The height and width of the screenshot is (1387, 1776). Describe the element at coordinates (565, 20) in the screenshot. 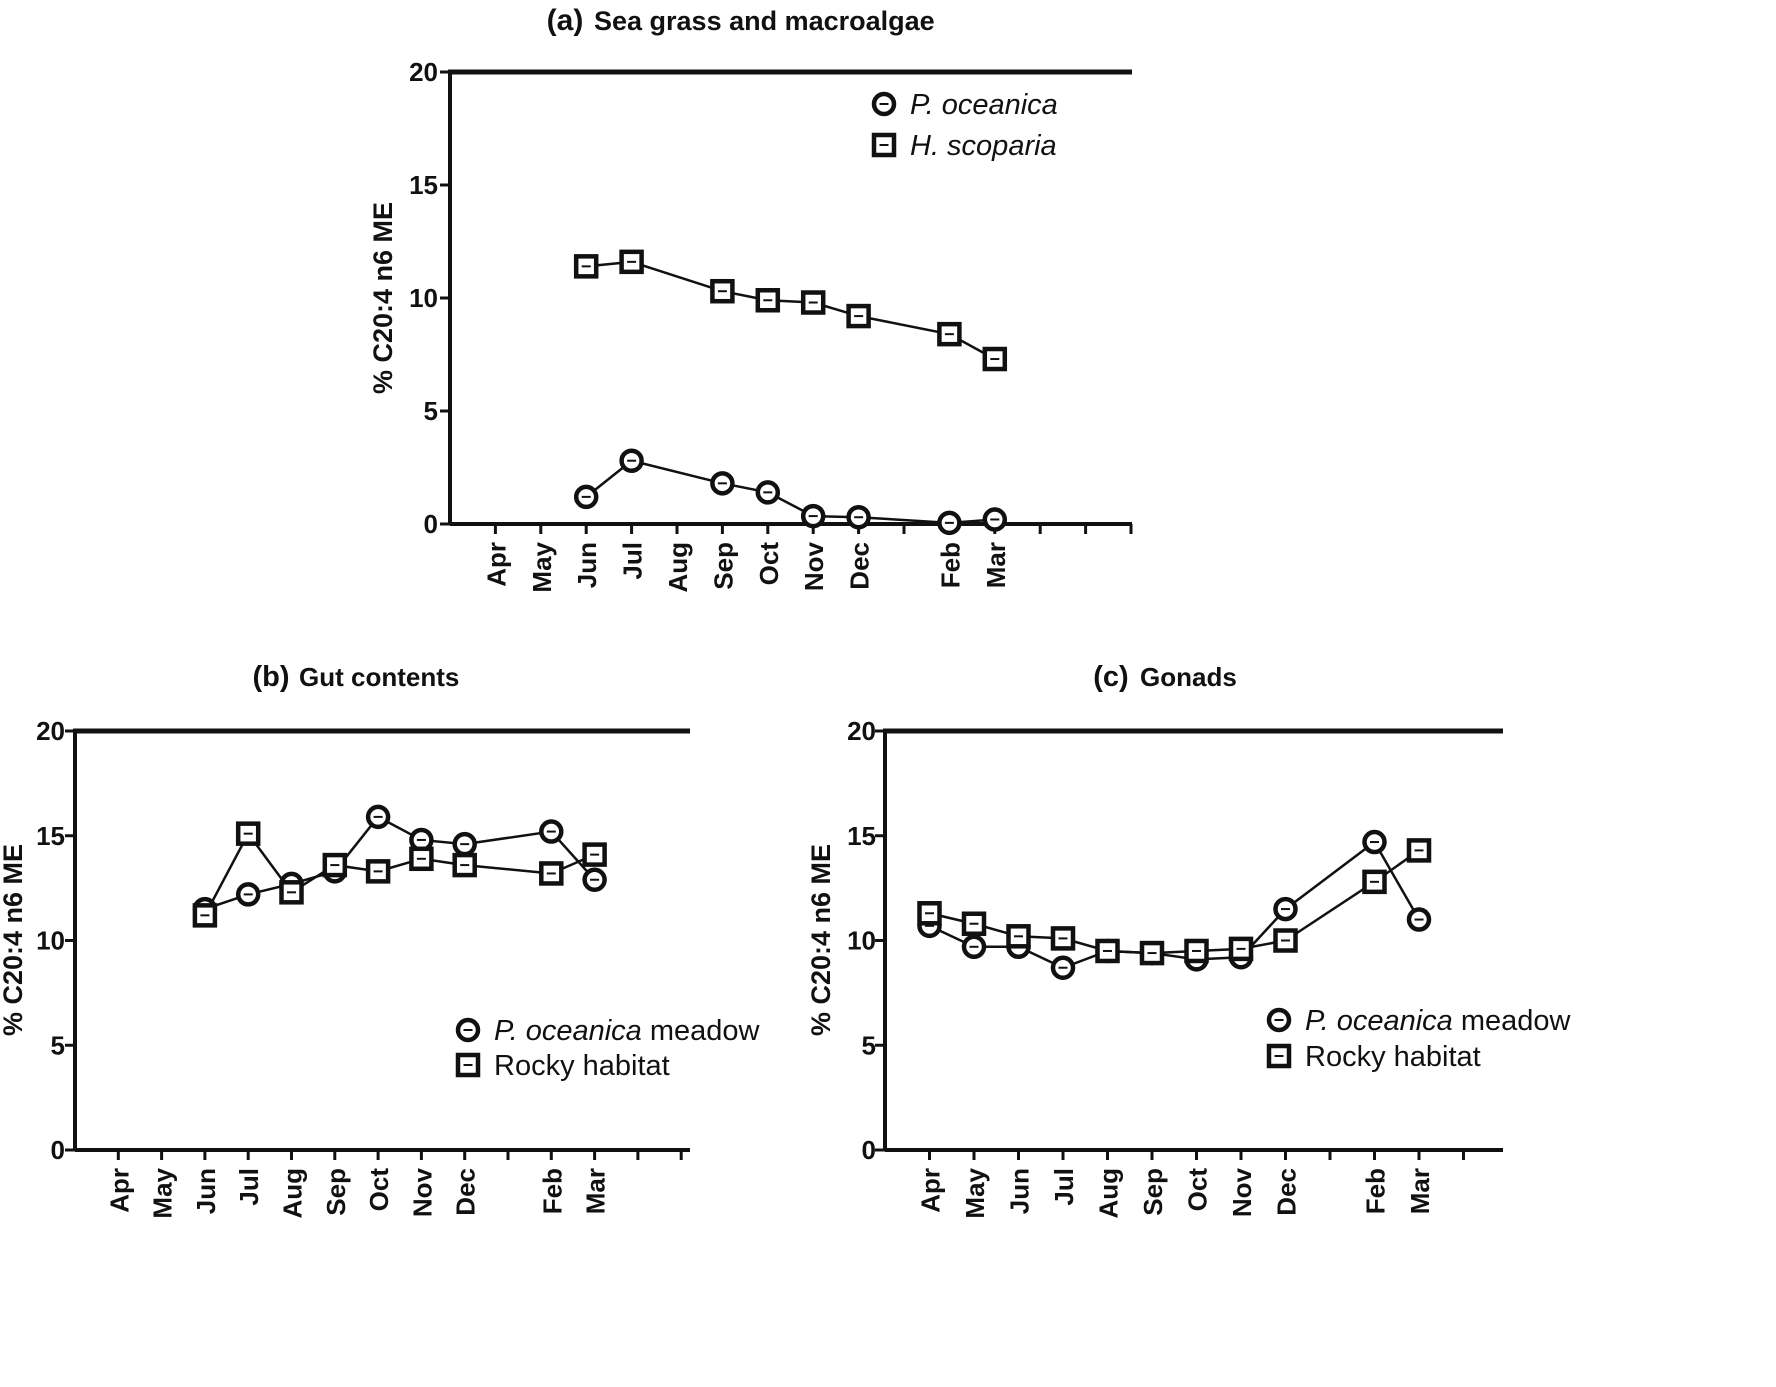

I see `panel-label: (a)` at that location.